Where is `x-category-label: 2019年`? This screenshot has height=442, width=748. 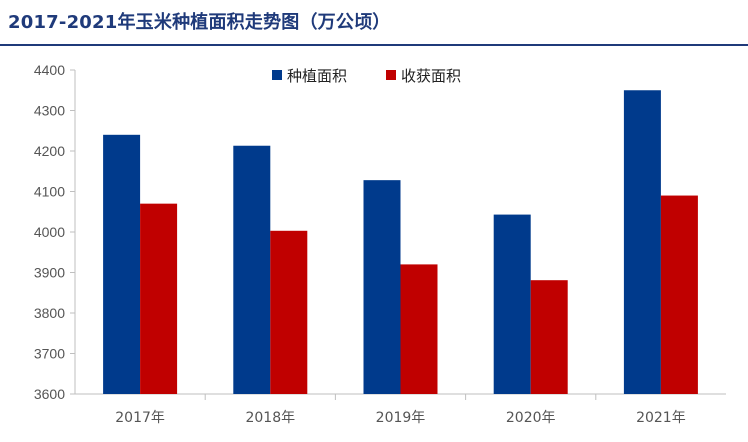 x-category-label: 2019年 is located at coordinates (401, 418).